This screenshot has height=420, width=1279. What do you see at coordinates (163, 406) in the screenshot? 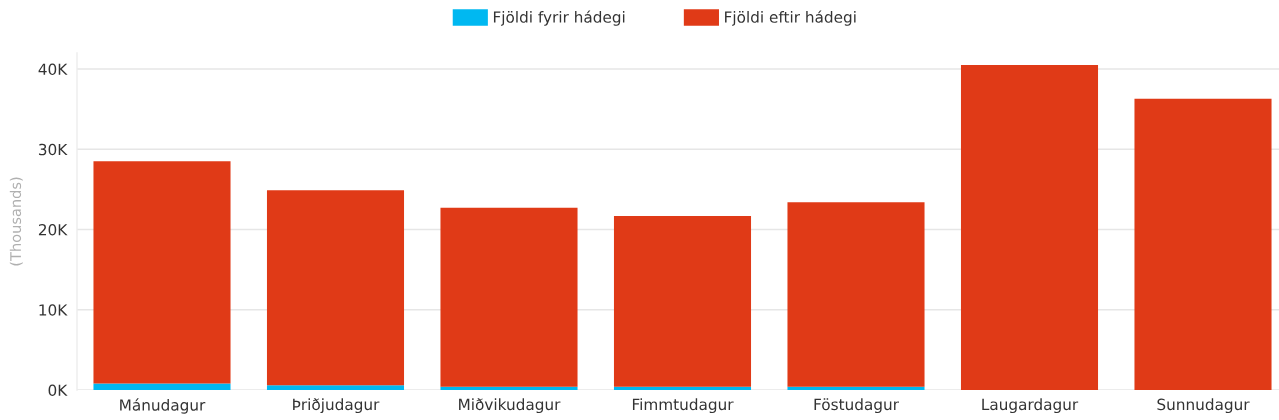
I see `x-tick-label: Mánudagur` at bounding box center [163, 406].